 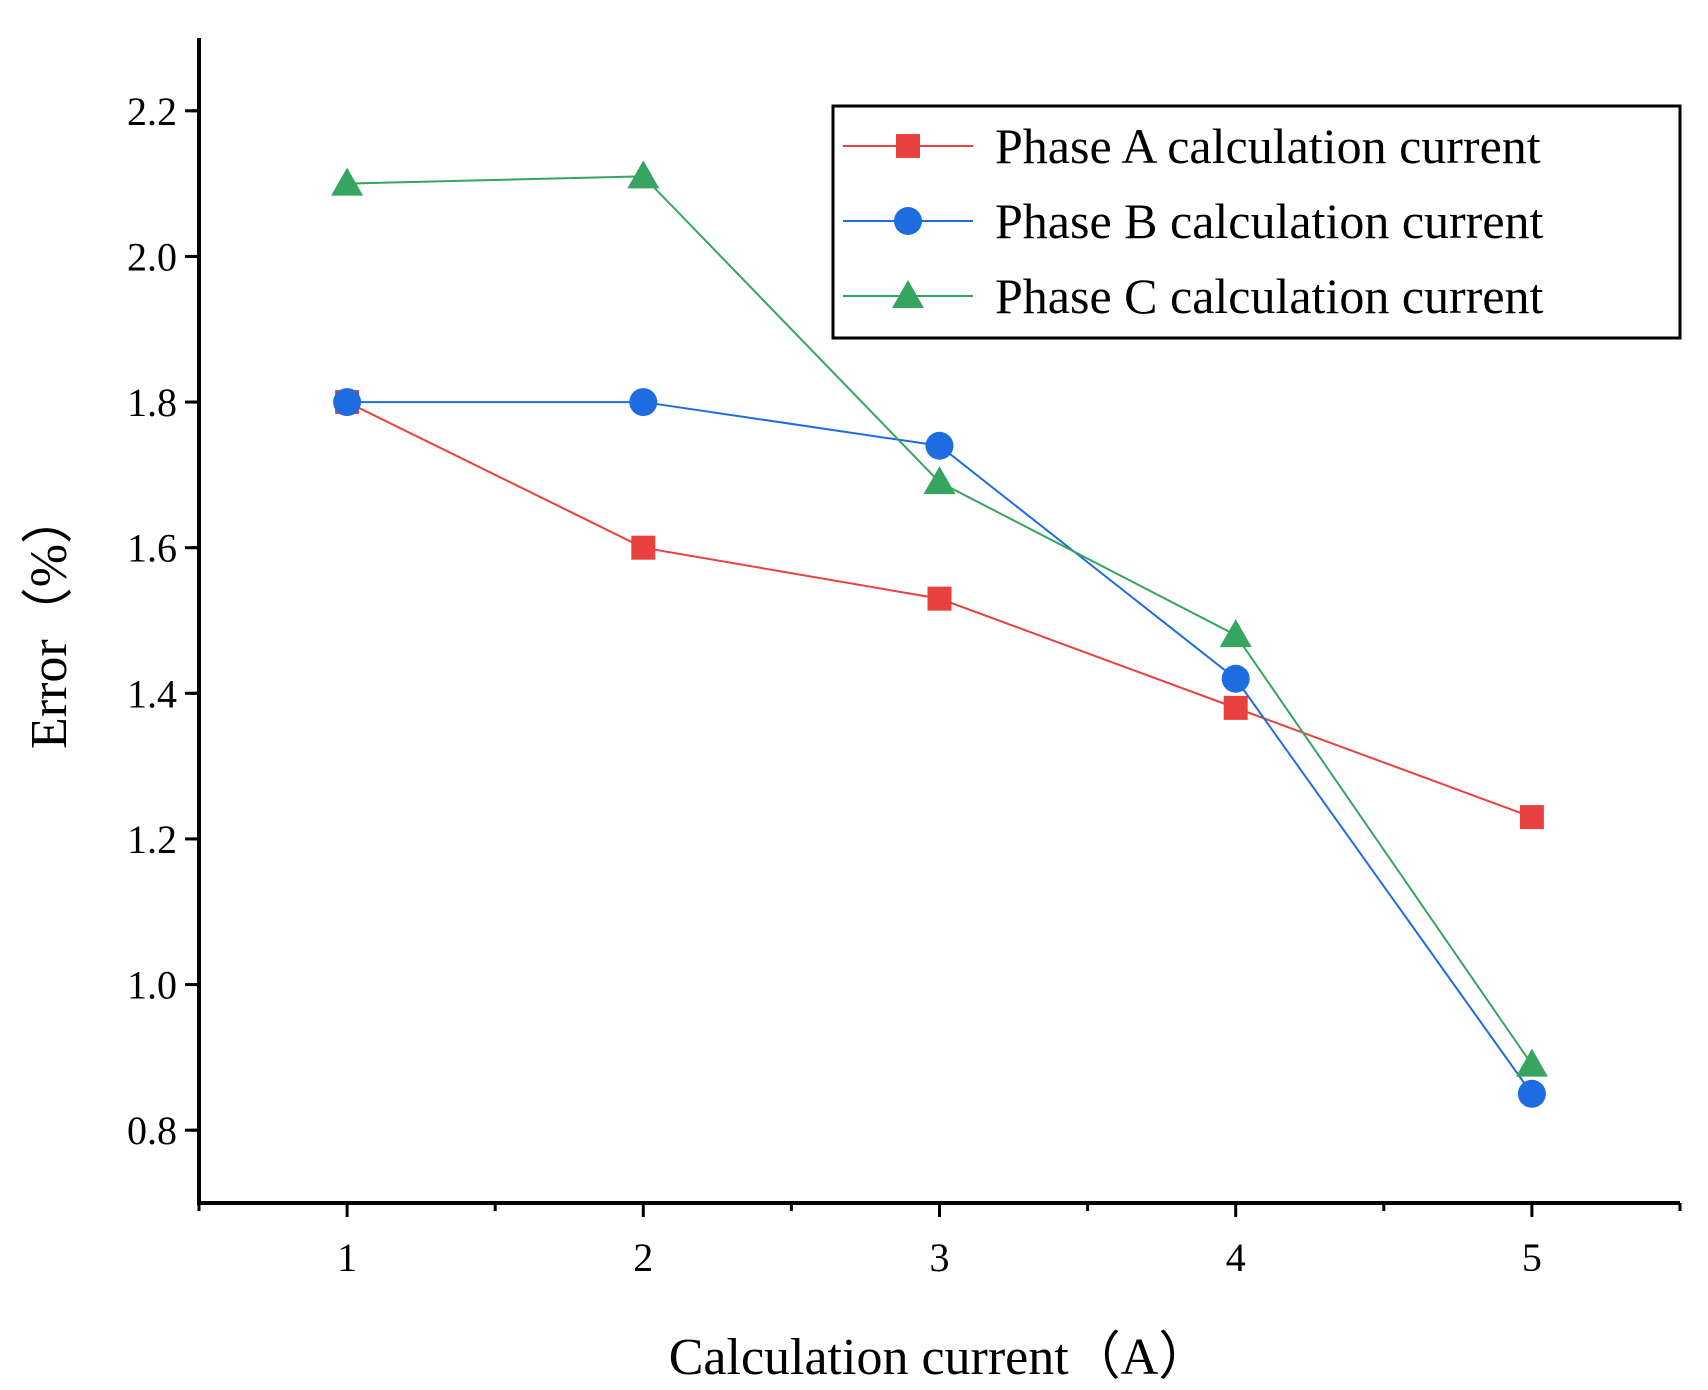 What do you see at coordinates (643, 1257) in the screenshot?
I see `x-tick-label: 2` at bounding box center [643, 1257].